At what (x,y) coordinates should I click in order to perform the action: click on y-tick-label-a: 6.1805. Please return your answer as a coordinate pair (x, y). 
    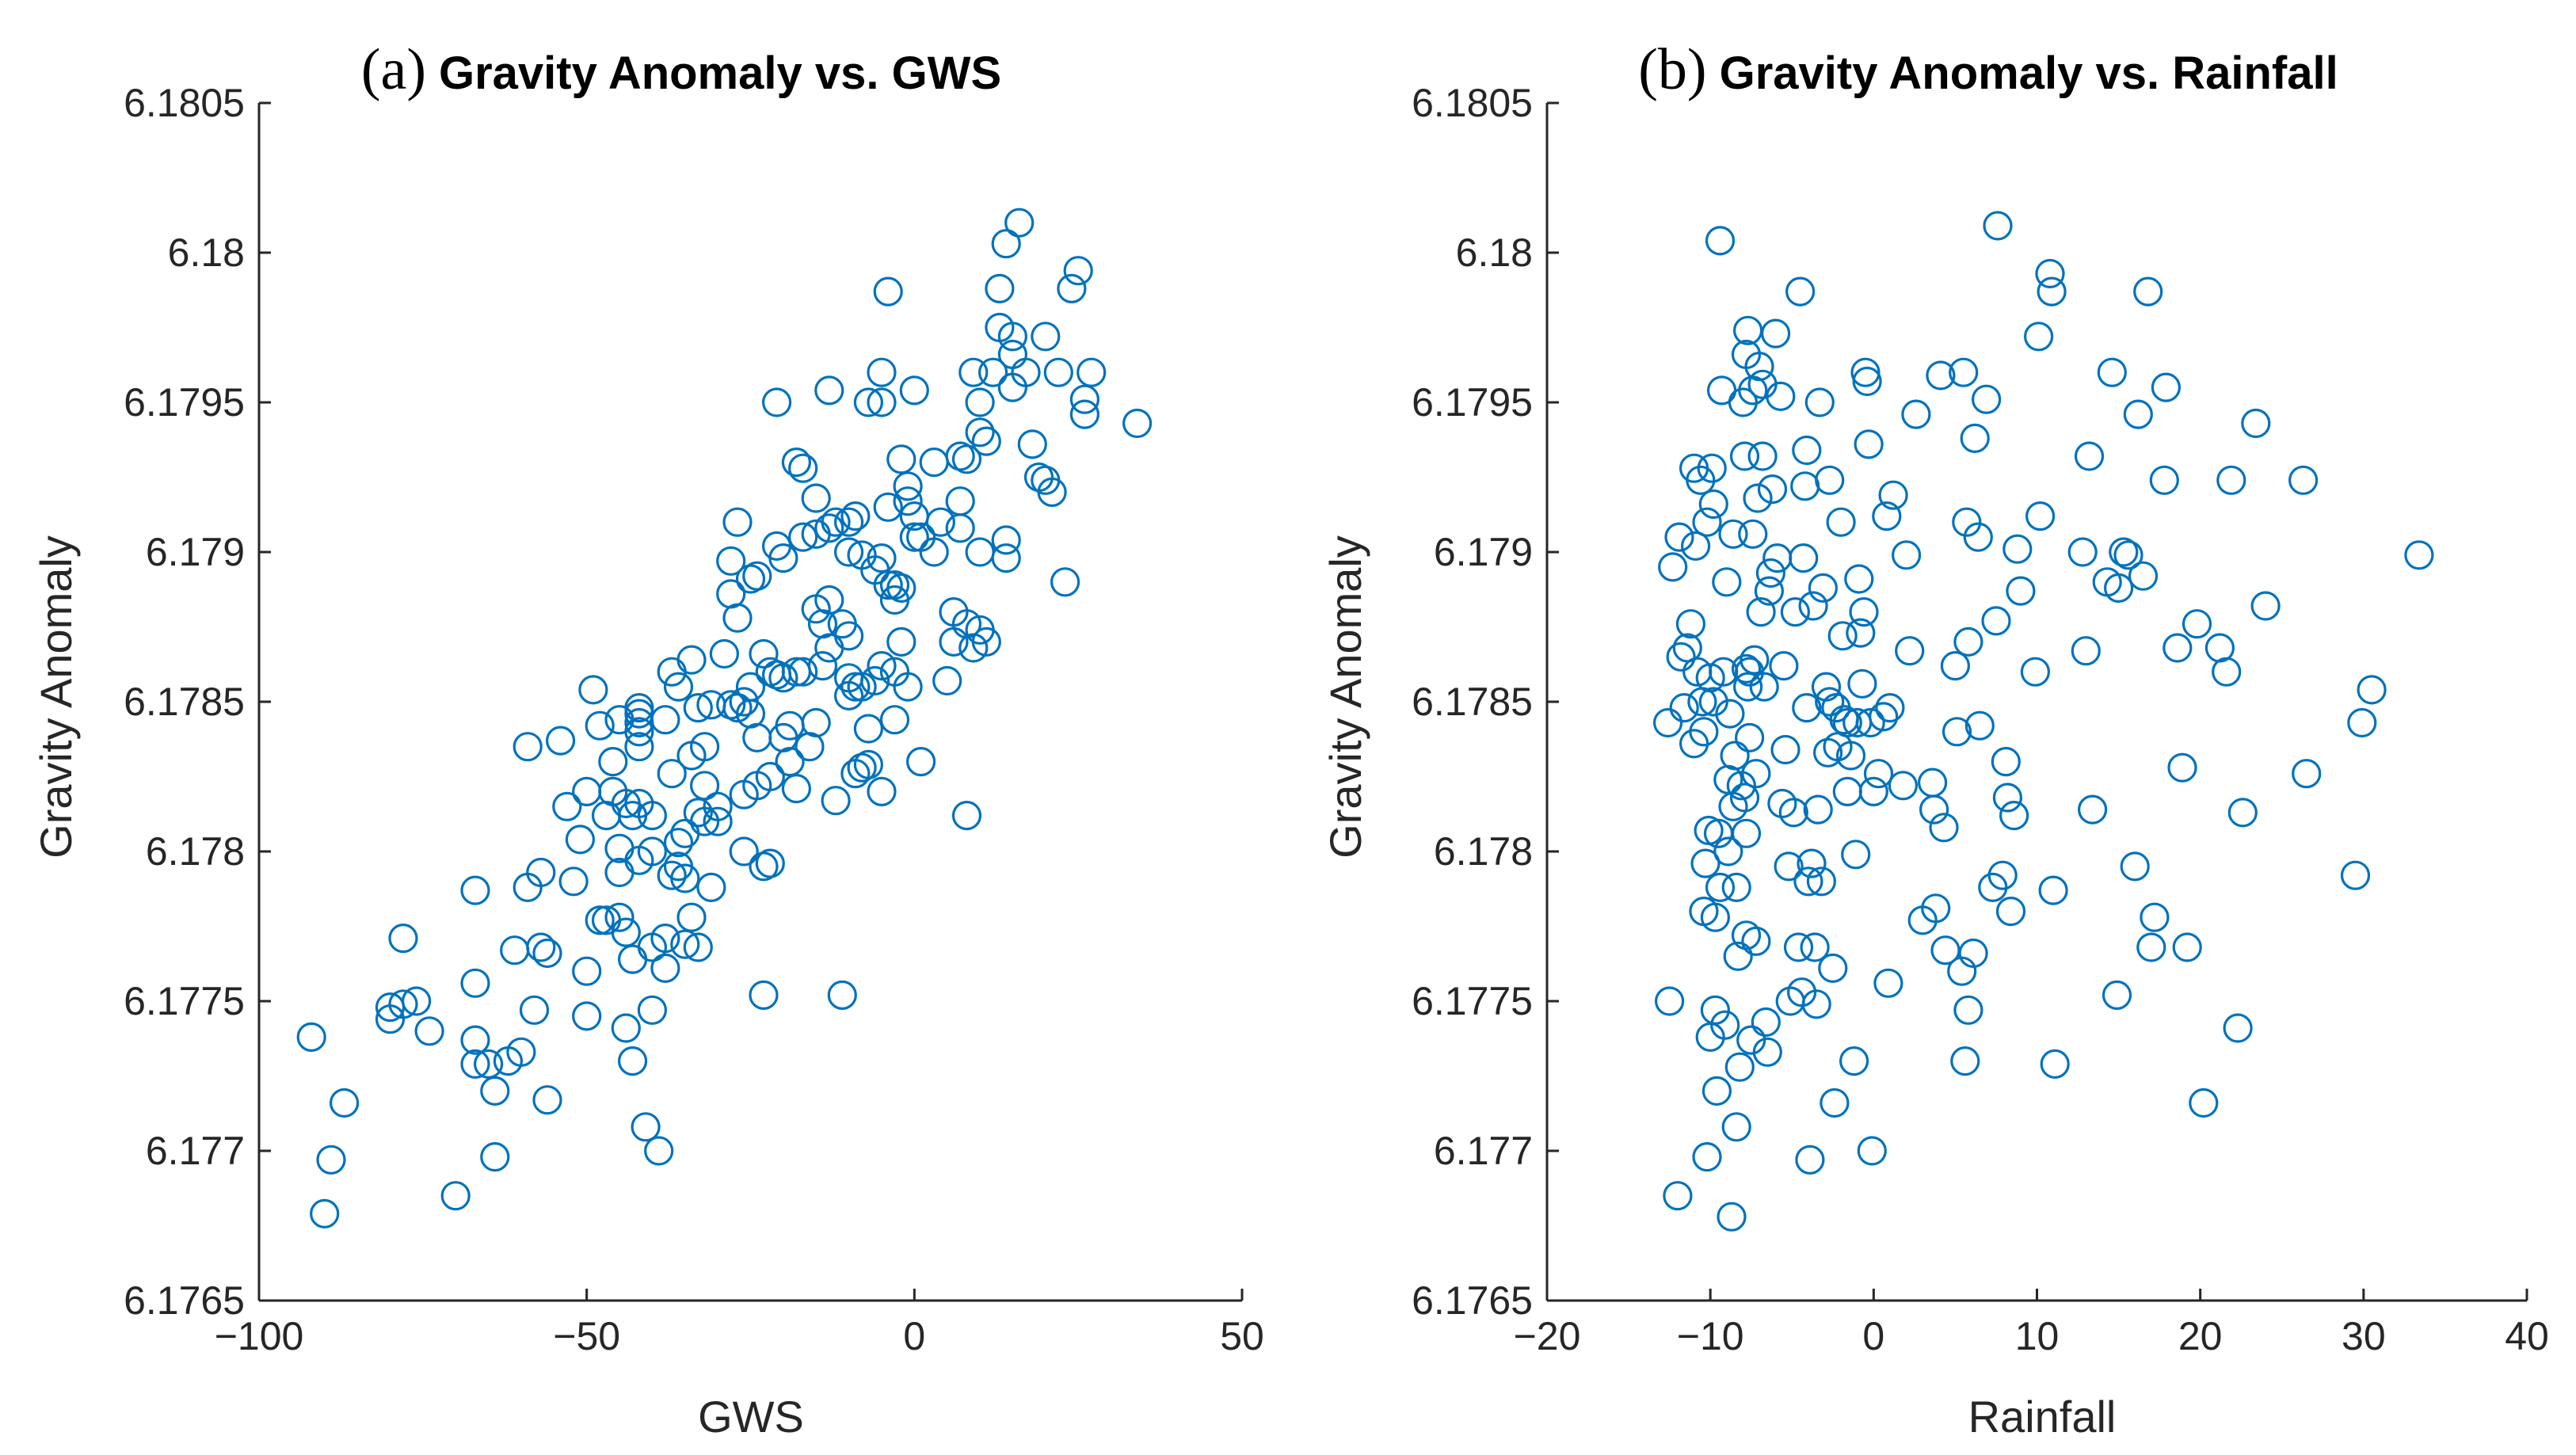
    Looking at the image, I should click on (185, 103).